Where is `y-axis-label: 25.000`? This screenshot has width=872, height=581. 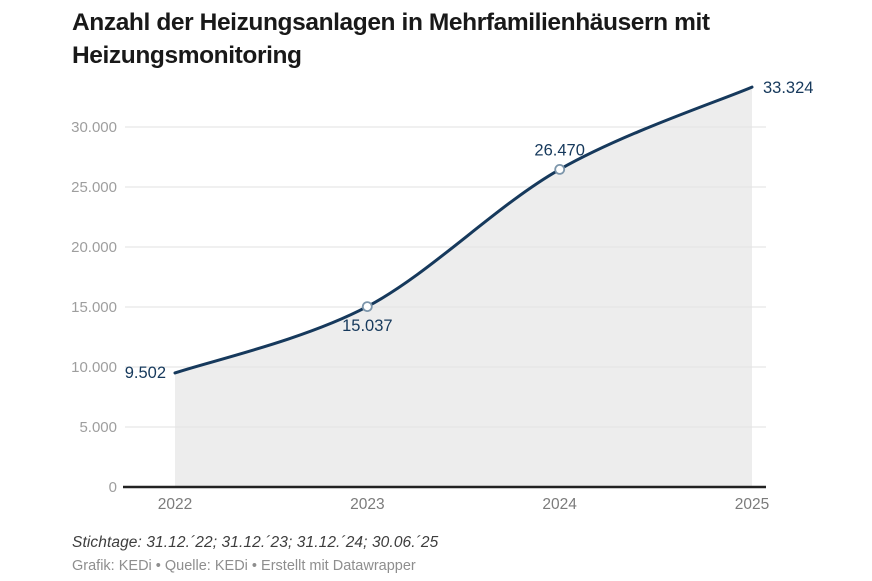
y-axis-label: 25.000 is located at coordinates (94, 187).